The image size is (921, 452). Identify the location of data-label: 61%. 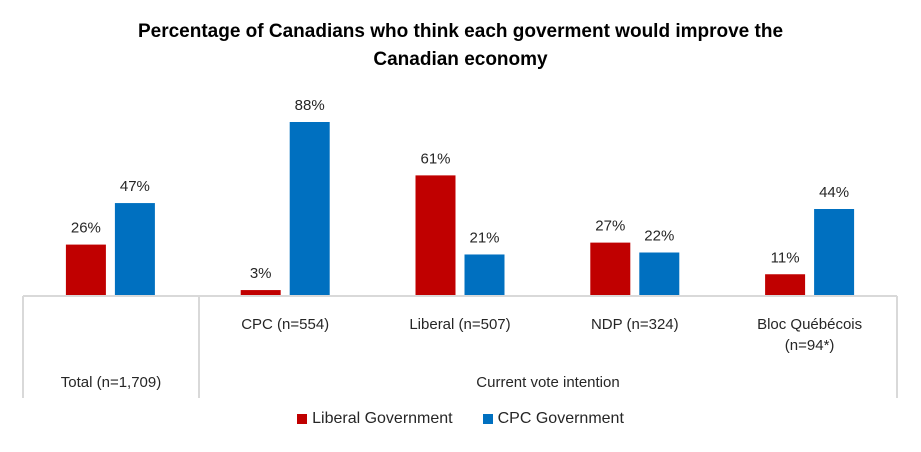
(435, 158).